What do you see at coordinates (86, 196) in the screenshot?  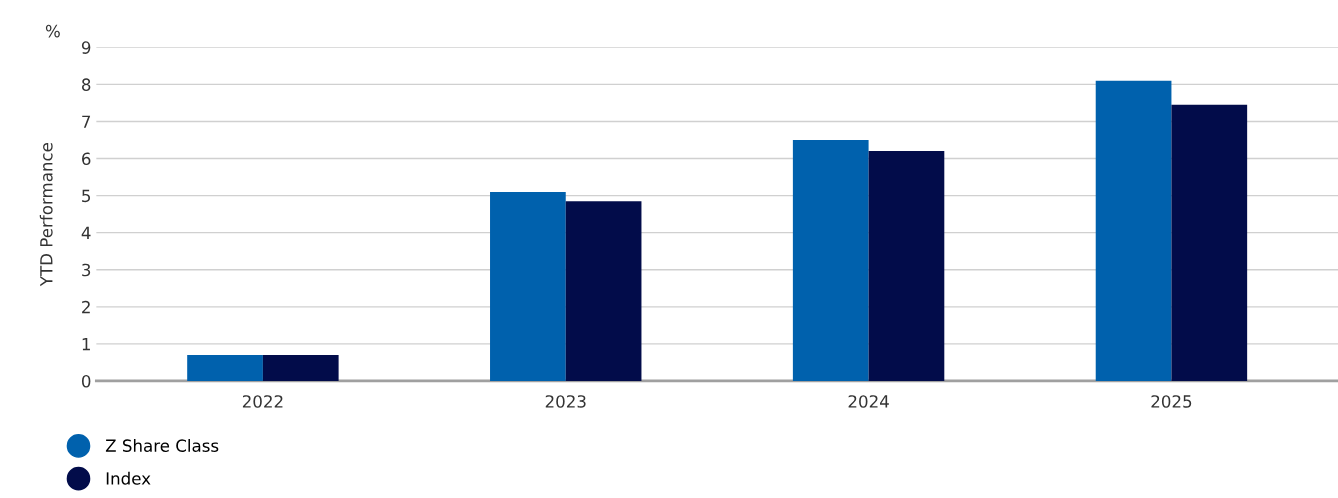 I see `y-tick-label: 5` at bounding box center [86, 196].